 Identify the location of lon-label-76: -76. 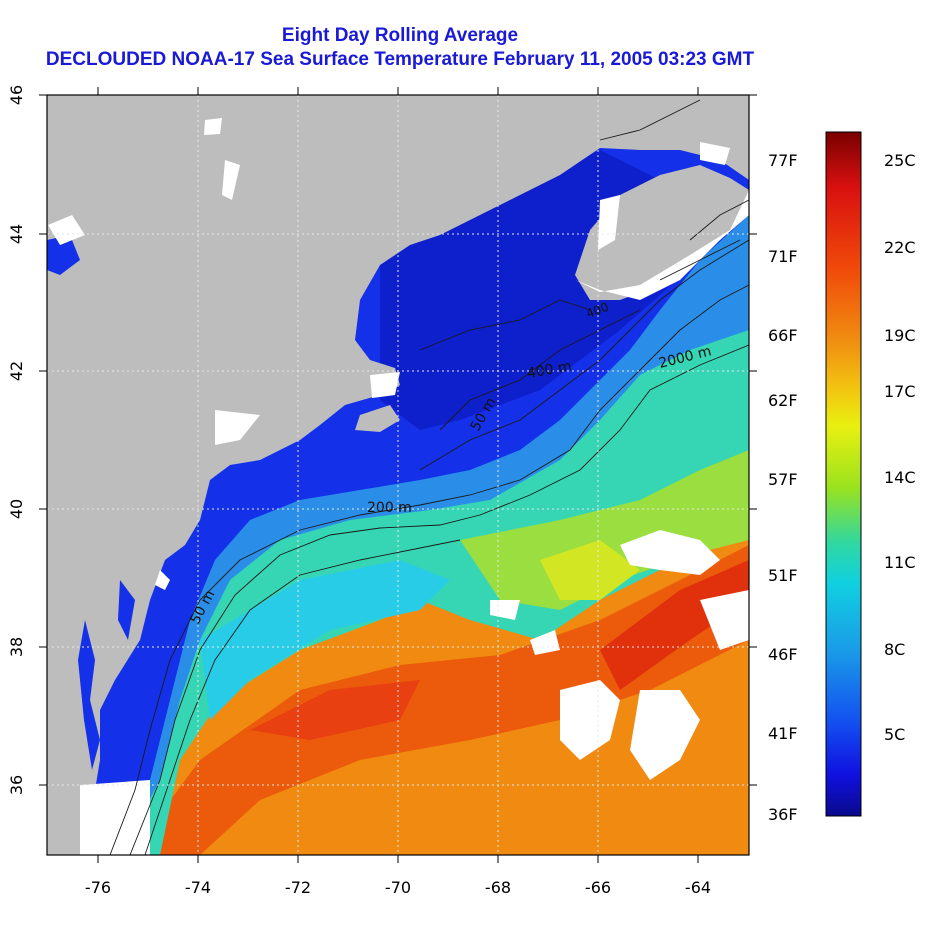
(98, 887).